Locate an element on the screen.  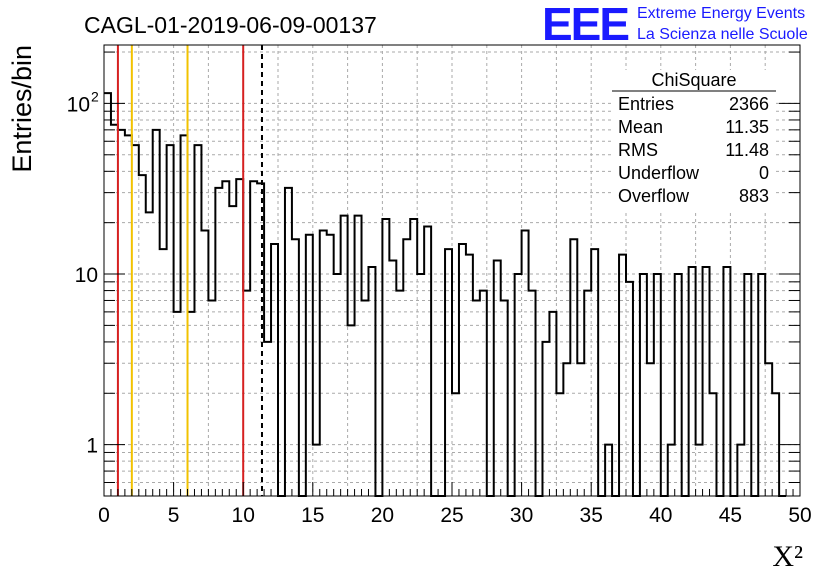
x-tick-label: 15 is located at coordinates (312, 515).